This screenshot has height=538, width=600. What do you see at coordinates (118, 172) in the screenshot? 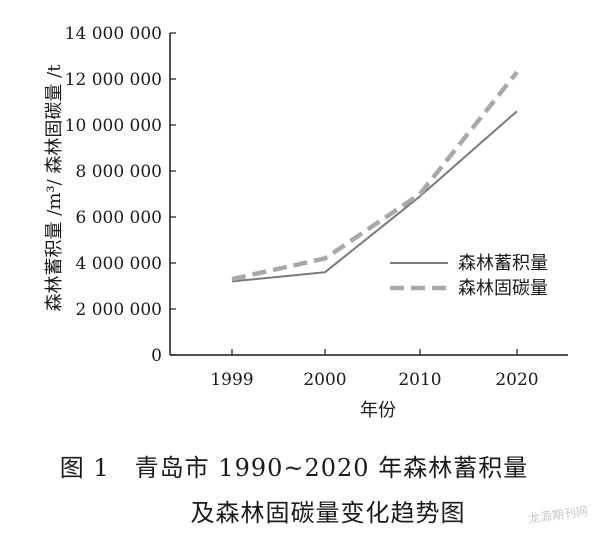
I see `y-tick-label: 8 000 000` at bounding box center [118, 172].